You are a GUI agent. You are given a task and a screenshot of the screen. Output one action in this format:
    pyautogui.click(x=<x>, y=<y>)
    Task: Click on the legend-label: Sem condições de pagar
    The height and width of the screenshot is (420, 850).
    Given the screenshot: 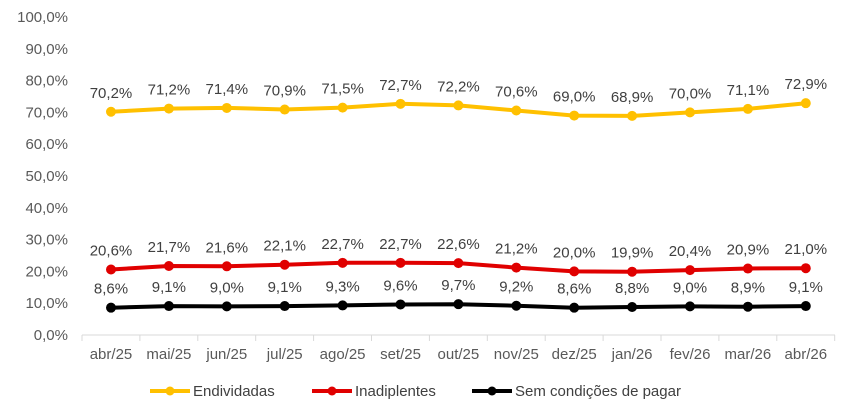 What is the action you would take?
    pyautogui.click(x=598, y=391)
    